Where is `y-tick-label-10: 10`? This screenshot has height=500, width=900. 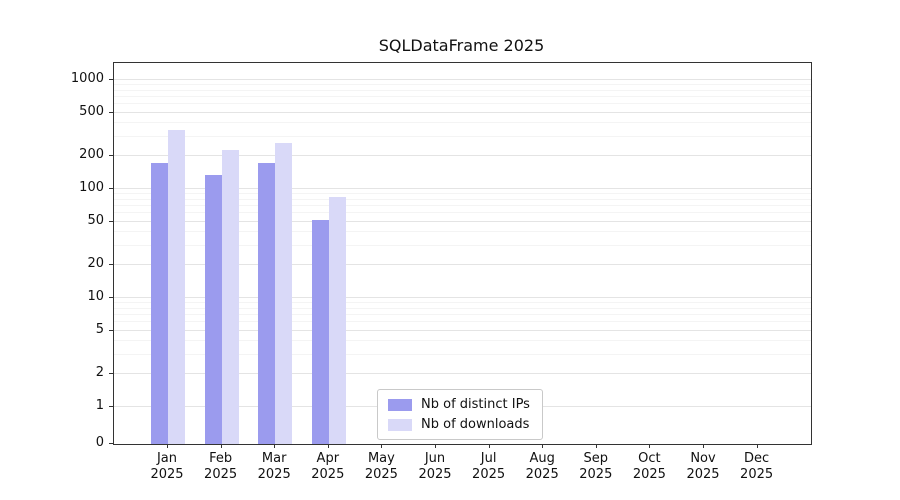
y-tick-label-10: 10 is located at coordinates (95, 296).